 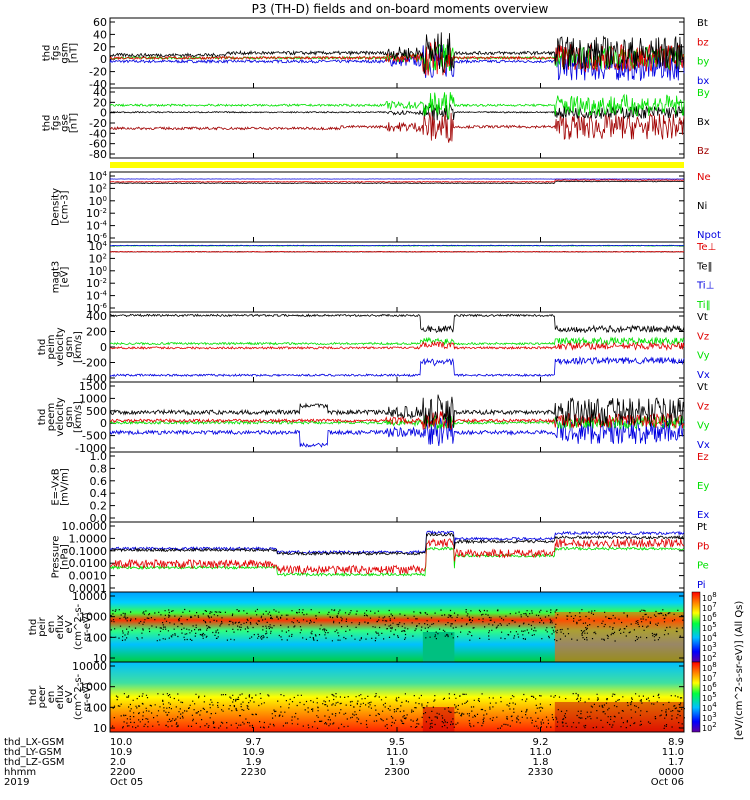 I want to click on legend-entry: Ti‖, so click(x=703, y=305).